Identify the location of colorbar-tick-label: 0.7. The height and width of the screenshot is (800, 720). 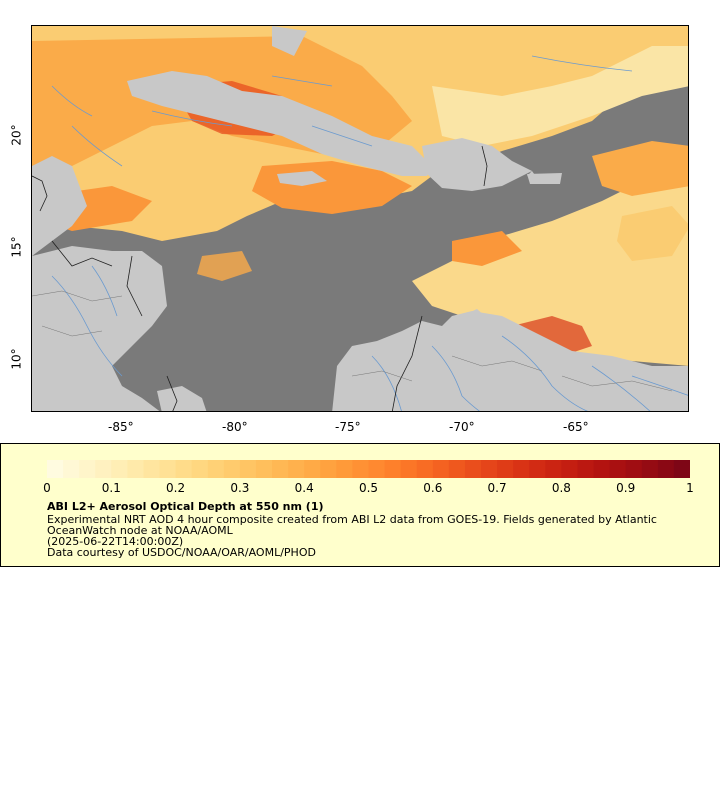
(497, 488).